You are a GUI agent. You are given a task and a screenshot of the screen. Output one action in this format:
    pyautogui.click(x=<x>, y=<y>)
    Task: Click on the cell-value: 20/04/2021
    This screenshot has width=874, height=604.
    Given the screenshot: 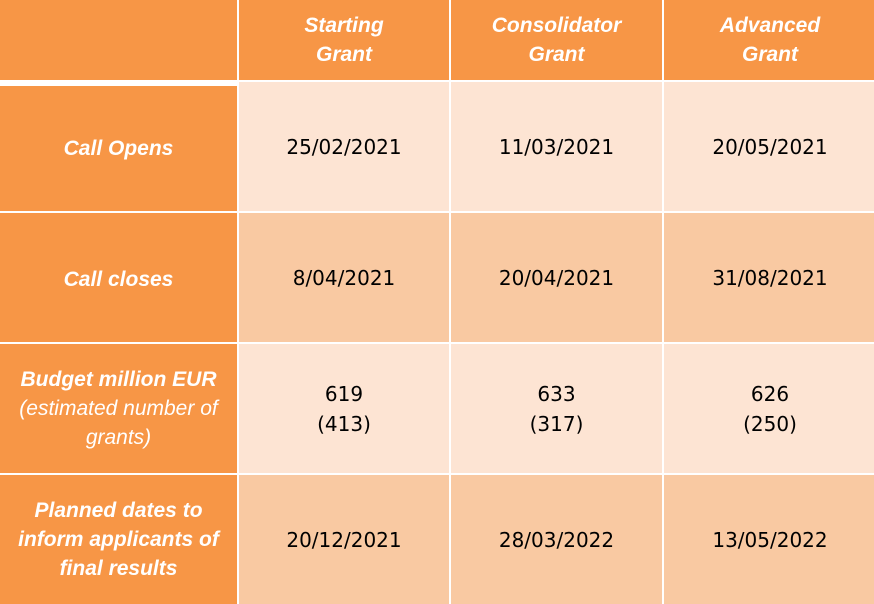 What is the action you would take?
    pyautogui.click(x=556, y=277)
    